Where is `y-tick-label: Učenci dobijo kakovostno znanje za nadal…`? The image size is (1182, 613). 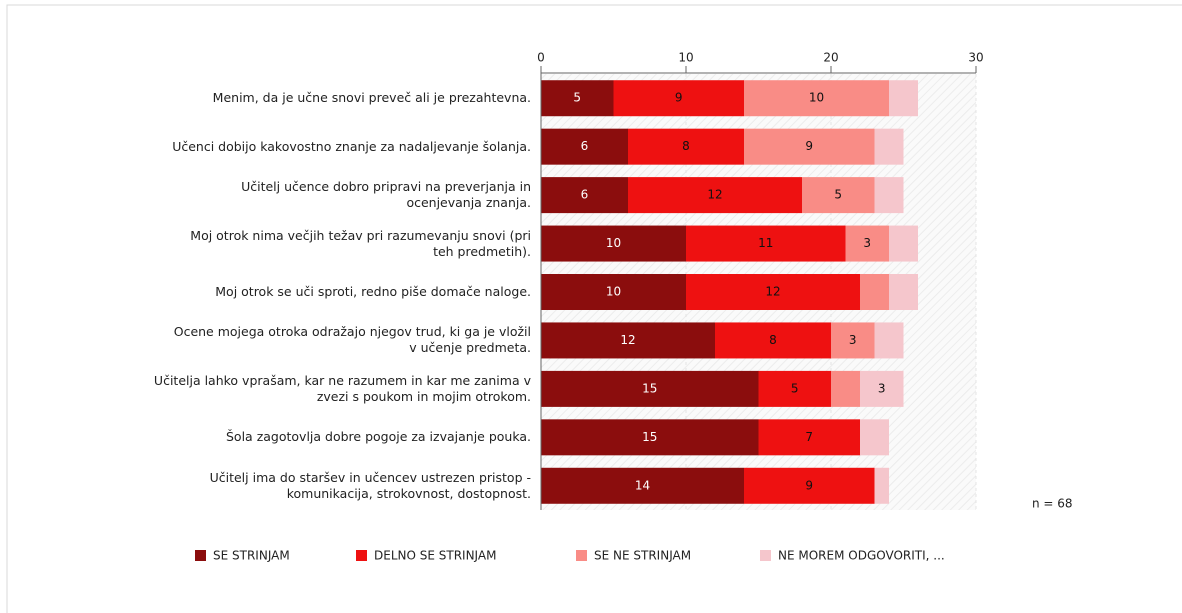 y-tick-label: Učenci dobijo kakovostno znanje za nadal… is located at coordinates (351, 146).